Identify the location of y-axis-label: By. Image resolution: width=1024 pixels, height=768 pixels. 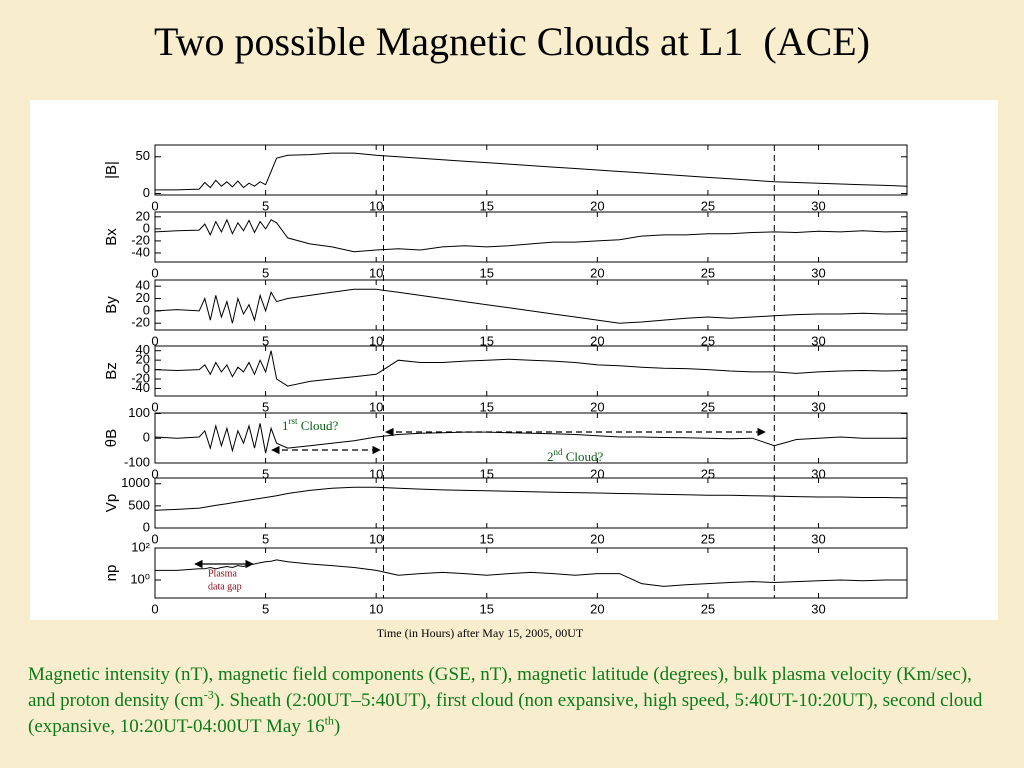
(111, 305).